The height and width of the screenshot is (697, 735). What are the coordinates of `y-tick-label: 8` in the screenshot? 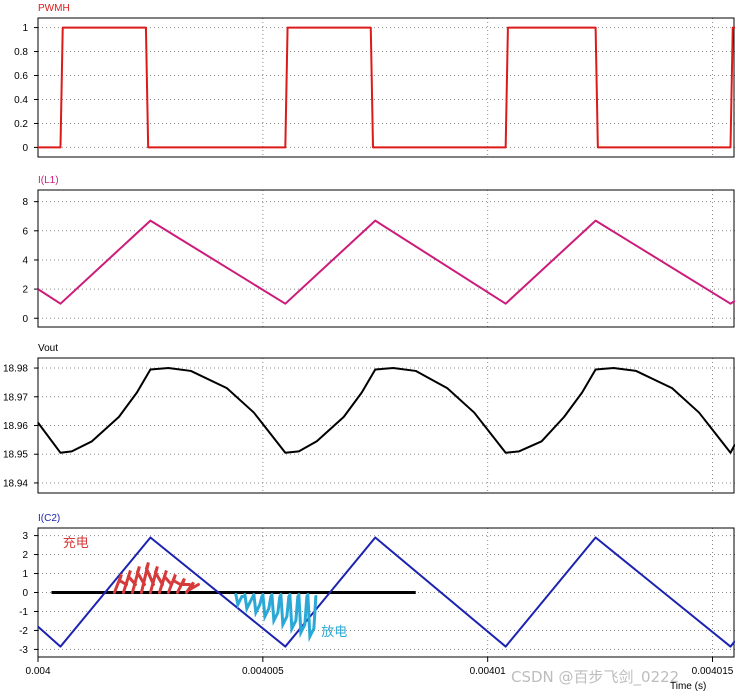 It's located at (25, 202).